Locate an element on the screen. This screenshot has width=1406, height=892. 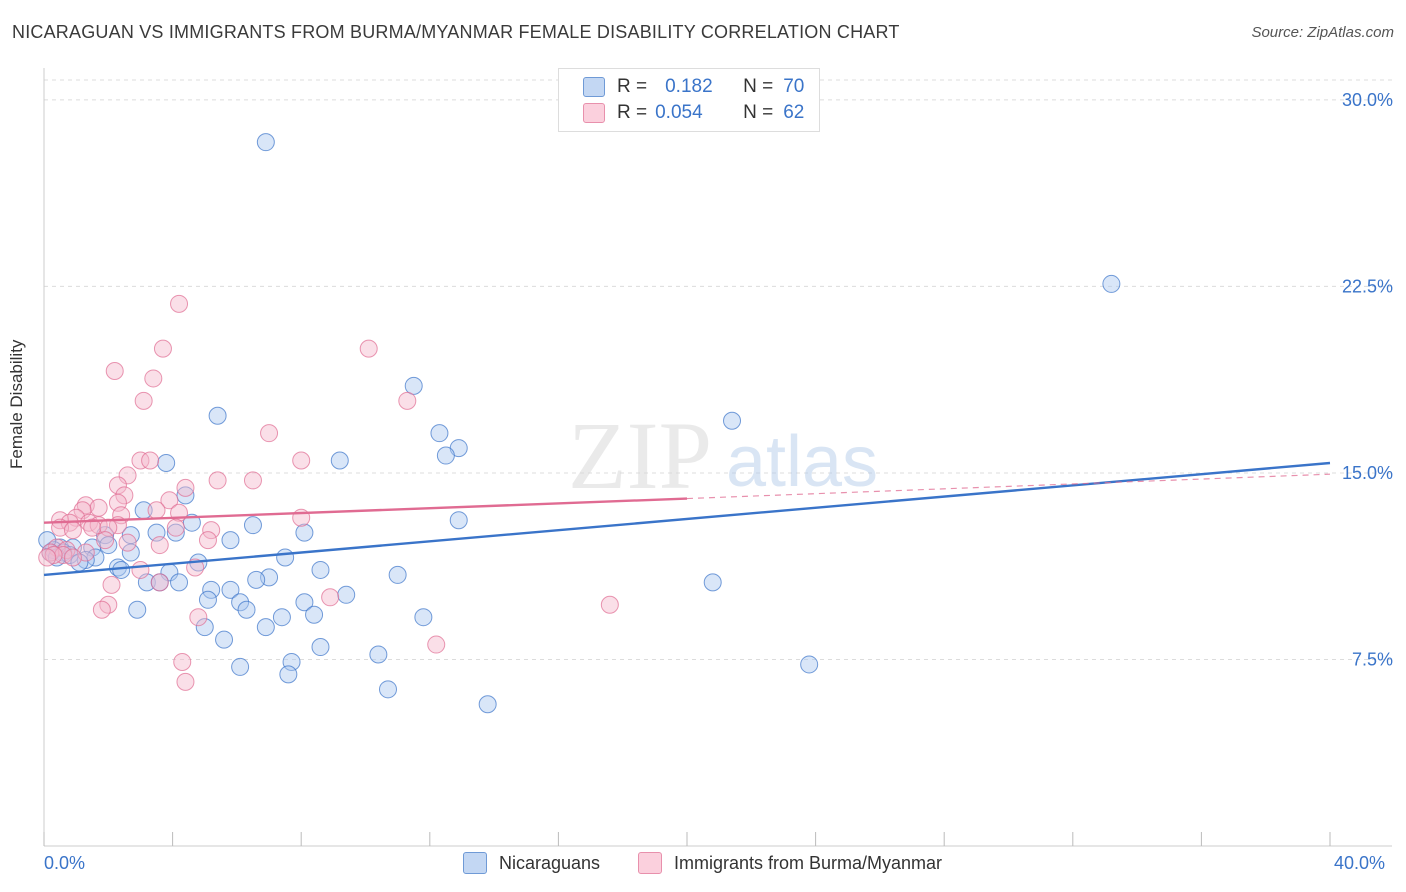
legend-row-burma: R = 0.054 N = 62 is located at coordinates (693, 113).